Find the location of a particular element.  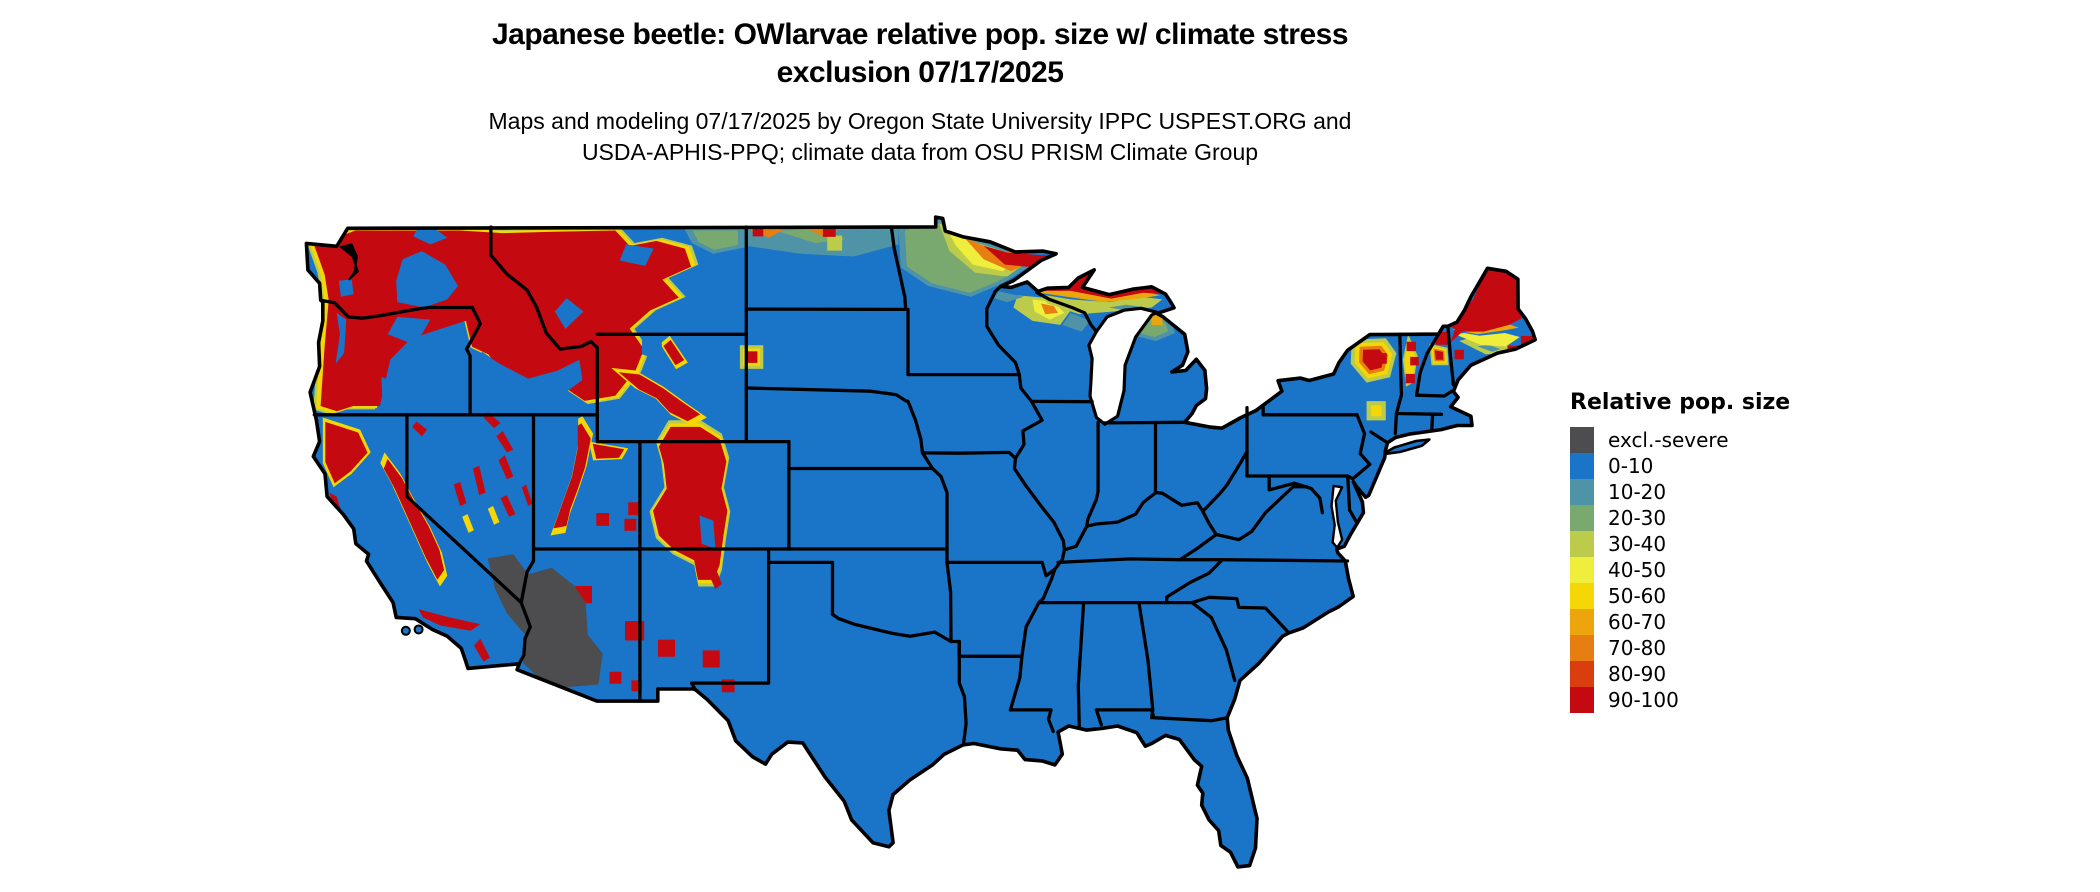

legend-label: 60-70 is located at coordinates (1637, 622).